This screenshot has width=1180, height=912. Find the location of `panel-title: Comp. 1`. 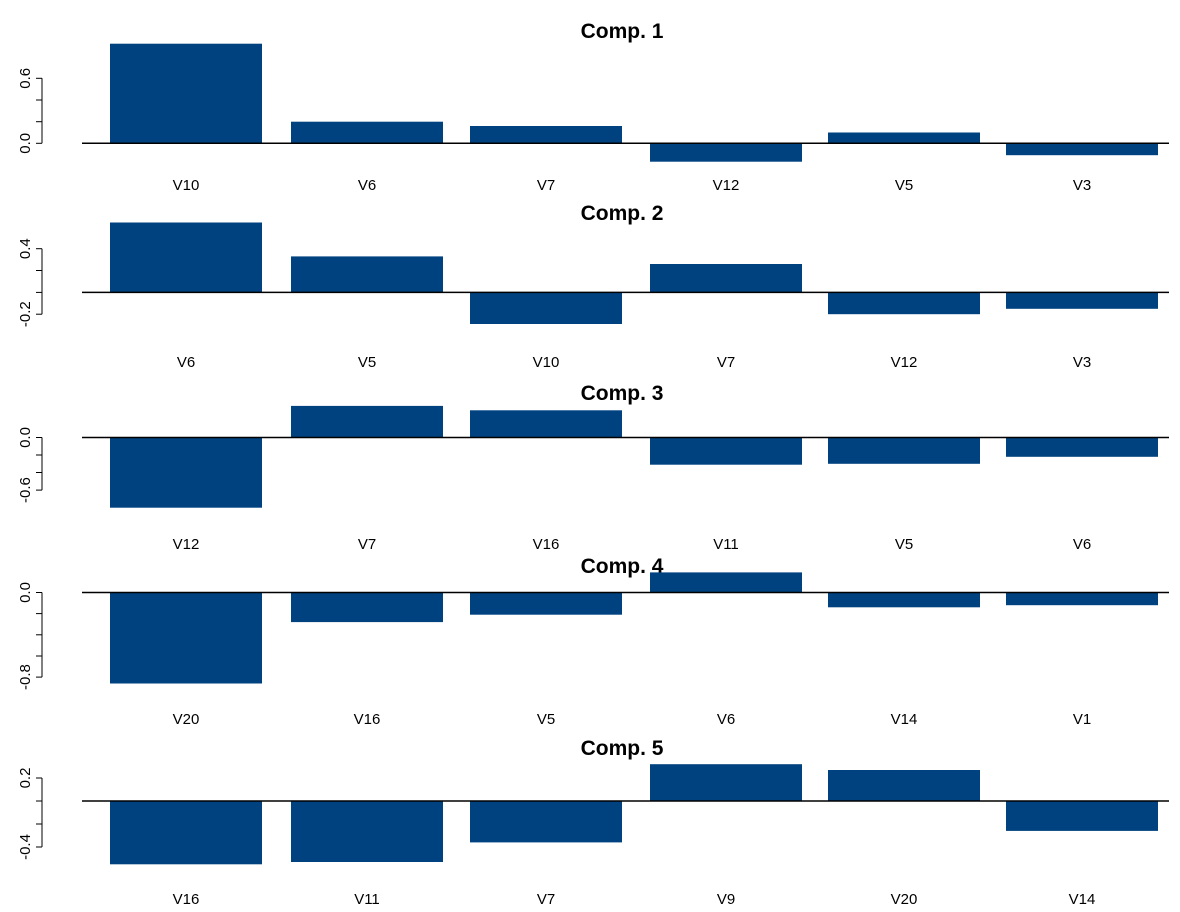

panel-title: Comp. 1 is located at coordinates (622, 31).